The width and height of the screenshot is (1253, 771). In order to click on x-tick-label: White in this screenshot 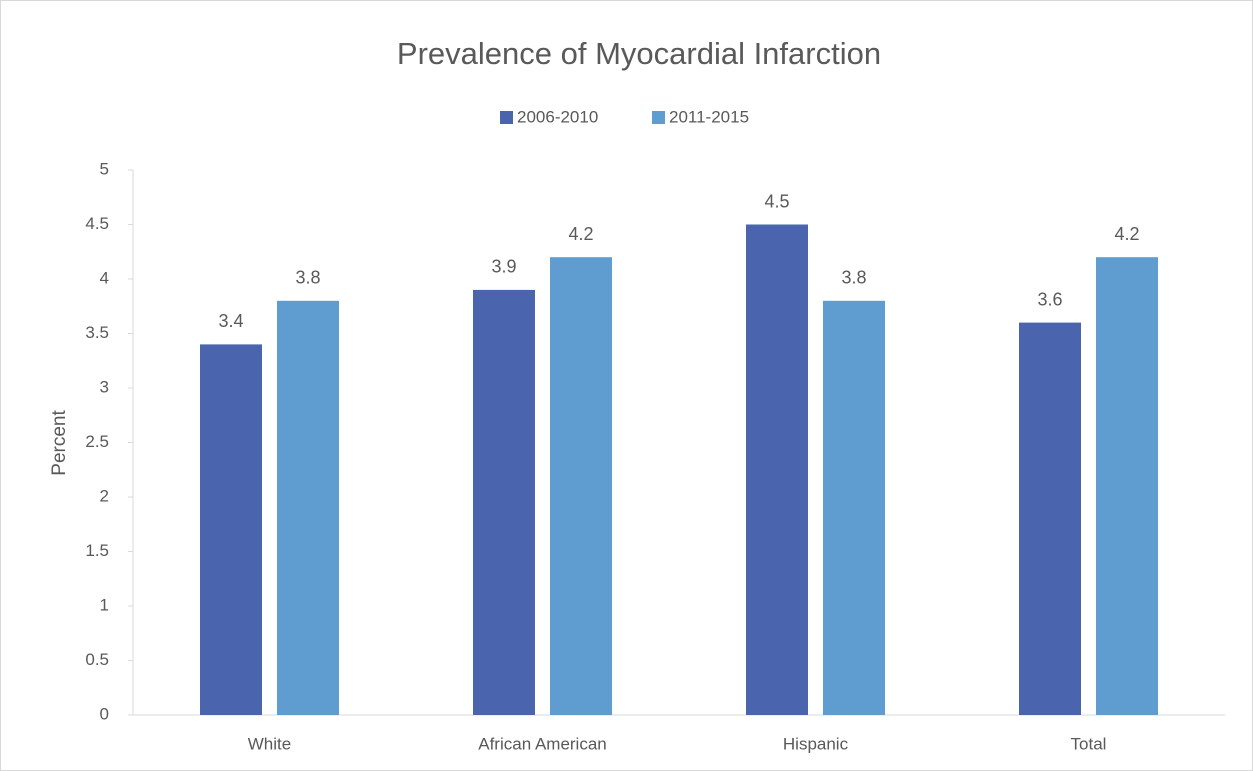, I will do `click(269, 743)`.